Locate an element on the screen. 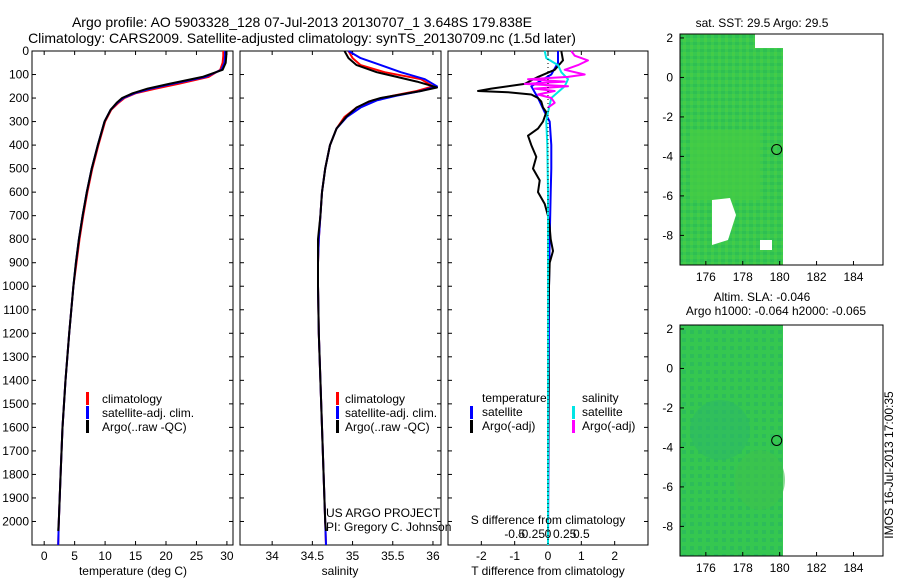  sla-map-title: Altim. SLA: -0.046 is located at coordinates (762, 297).